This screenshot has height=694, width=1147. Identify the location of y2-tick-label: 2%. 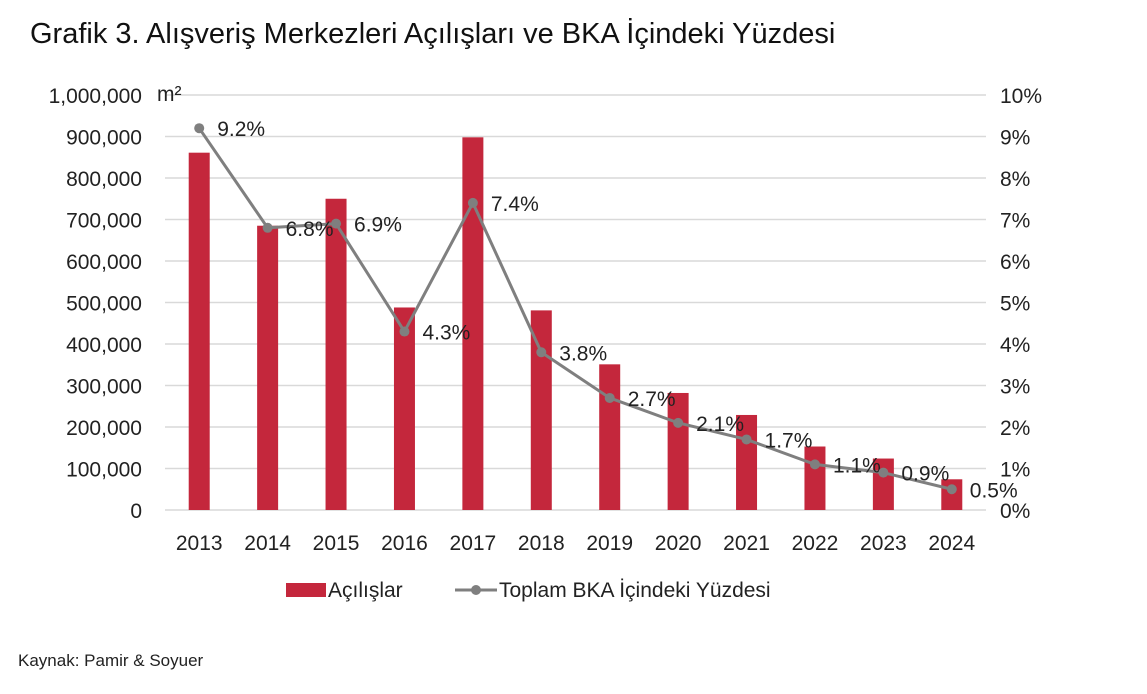
(1015, 428).